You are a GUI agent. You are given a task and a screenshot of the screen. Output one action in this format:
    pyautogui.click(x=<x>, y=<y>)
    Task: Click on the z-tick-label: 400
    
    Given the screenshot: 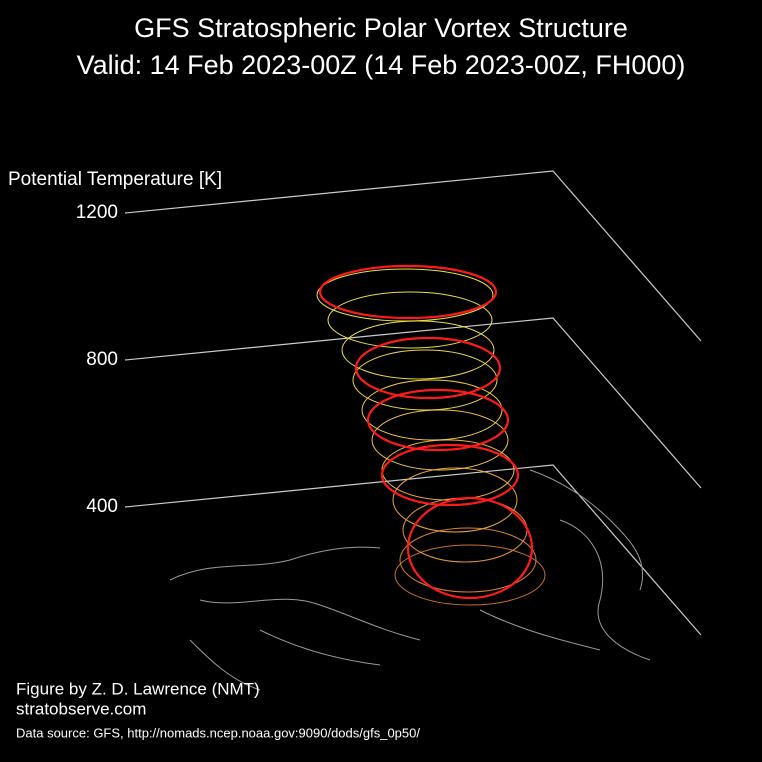 What is the action you would take?
    pyautogui.click(x=102, y=506)
    